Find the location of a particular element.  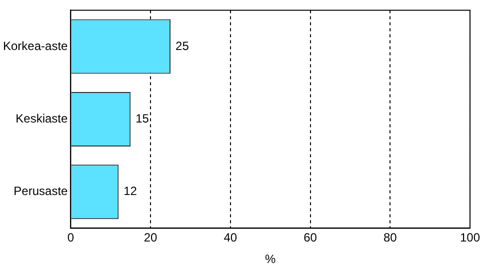

data-label: 12 is located at coordinates (131, 191).